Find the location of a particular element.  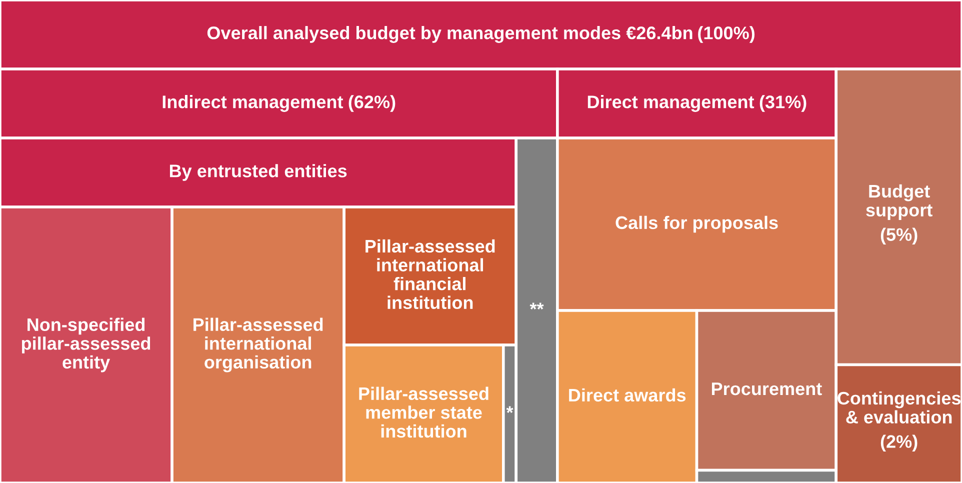

category-label: Direct management is located at coordinates (671, 103).